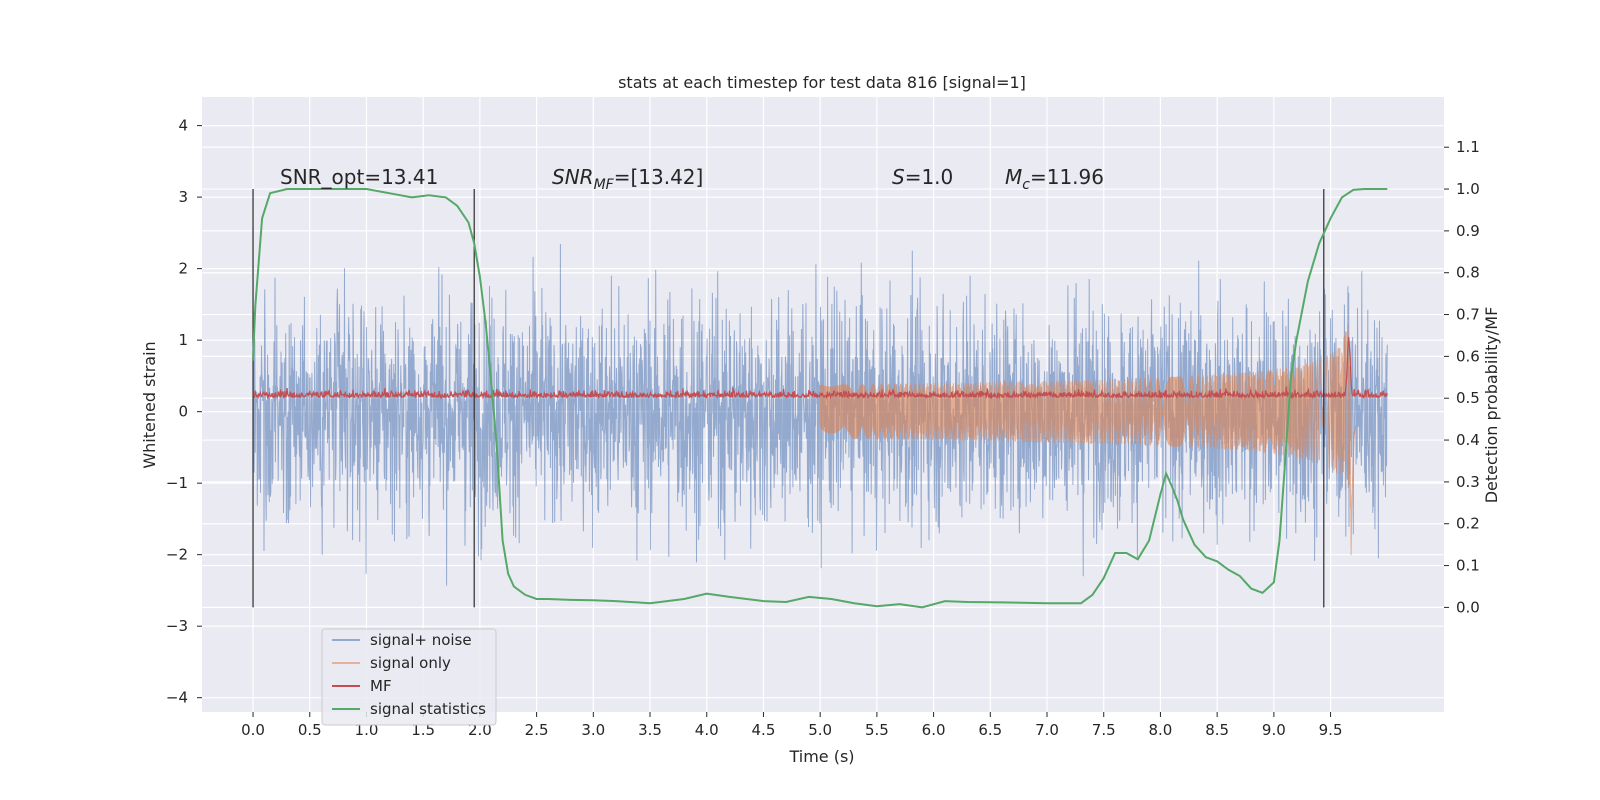 The image size is (1600, 800). Describe the element at coordinates (537, 730) in the screenshot. I see `x-tick-label: 2.5` at that location.